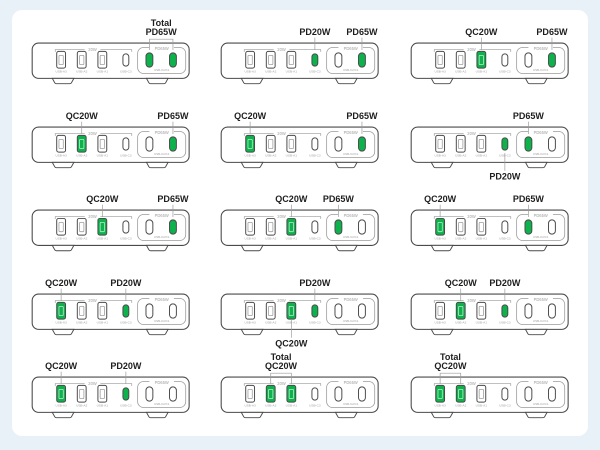 The height and width of the screenshot is (450, 600). I want to click on port-a3-icon, so click(439, 310).